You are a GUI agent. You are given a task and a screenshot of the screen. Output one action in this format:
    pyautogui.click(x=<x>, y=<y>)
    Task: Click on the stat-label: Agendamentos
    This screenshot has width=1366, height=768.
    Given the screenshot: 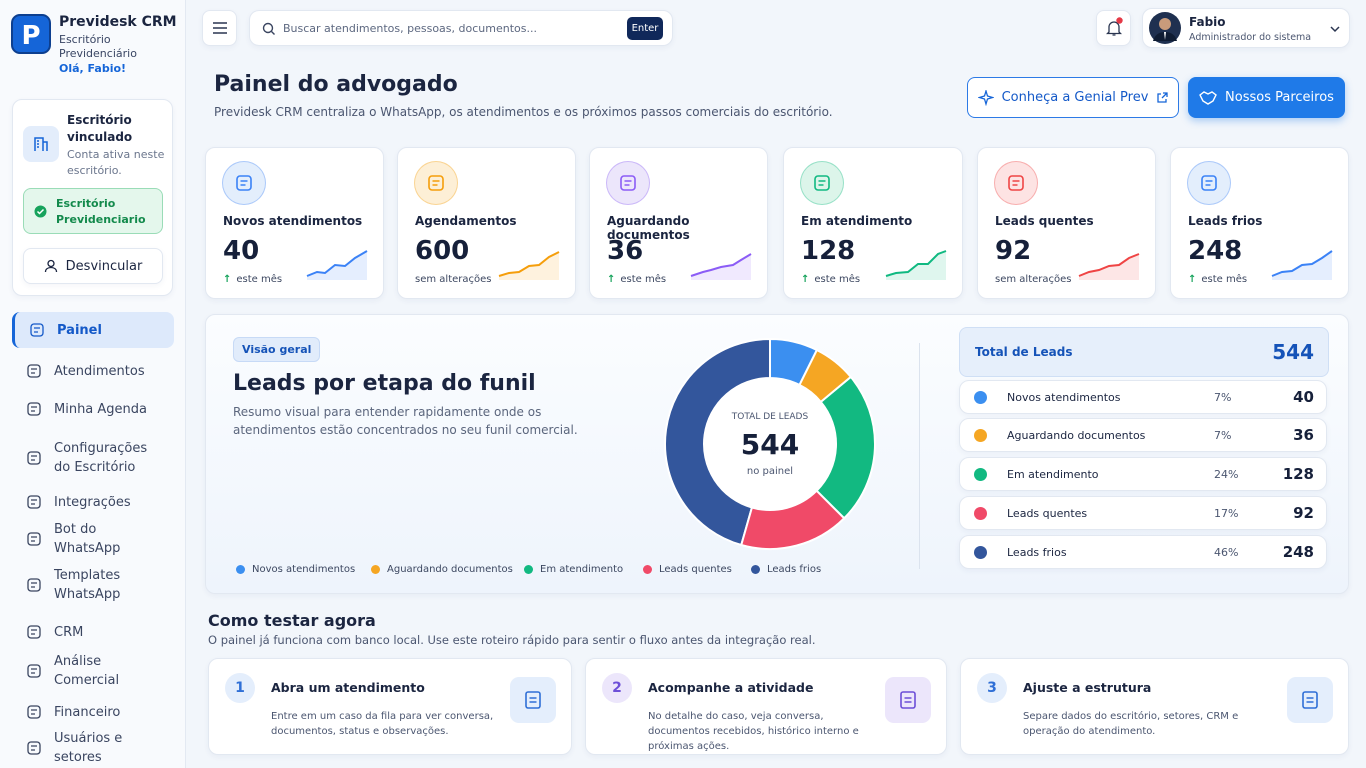 What is the action you would take?
    pyautogui.click(x=466, y=221)
    